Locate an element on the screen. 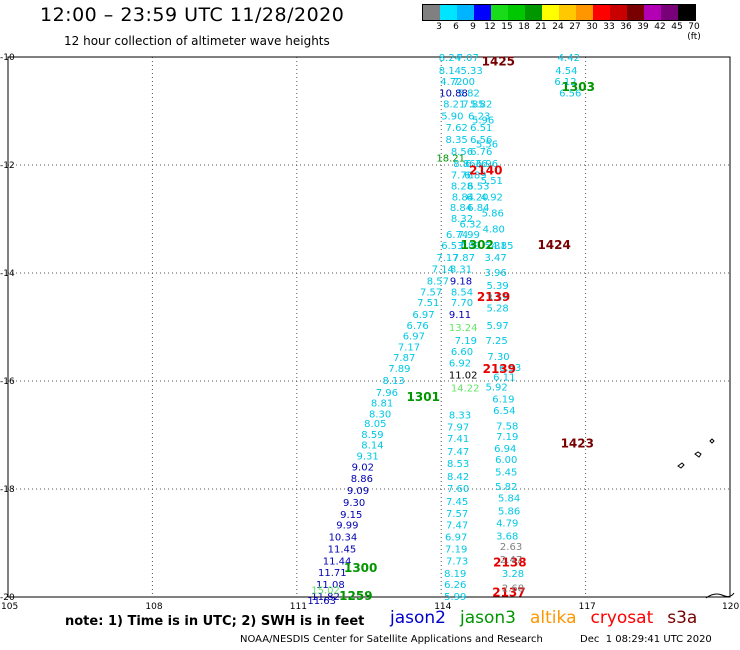 Image resolution: width=740 pixels, height=650 pixels. y-tick-label: -14 is located at coordinates (7, 274).